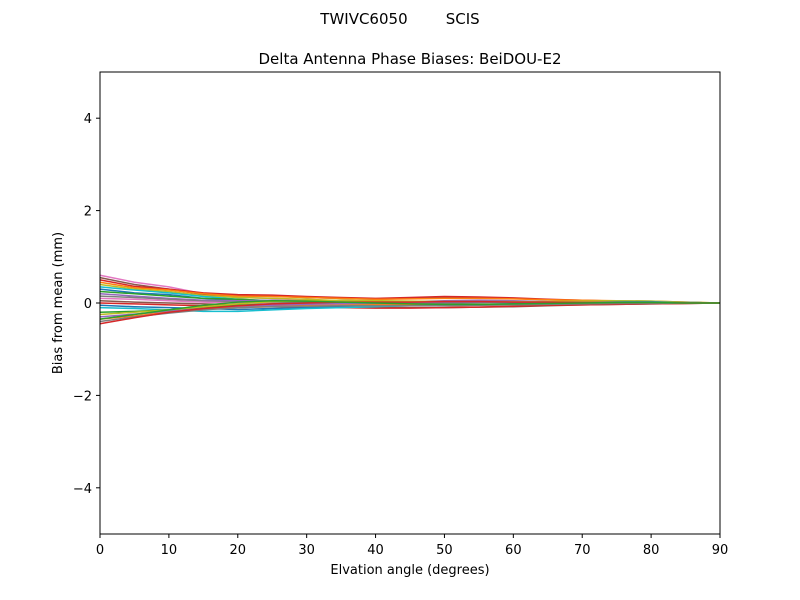 The image size is (800, 600). I want to click on chart-title: Delta Antenna Phase Biases: BeiDOU-E2, so click(410, 59).